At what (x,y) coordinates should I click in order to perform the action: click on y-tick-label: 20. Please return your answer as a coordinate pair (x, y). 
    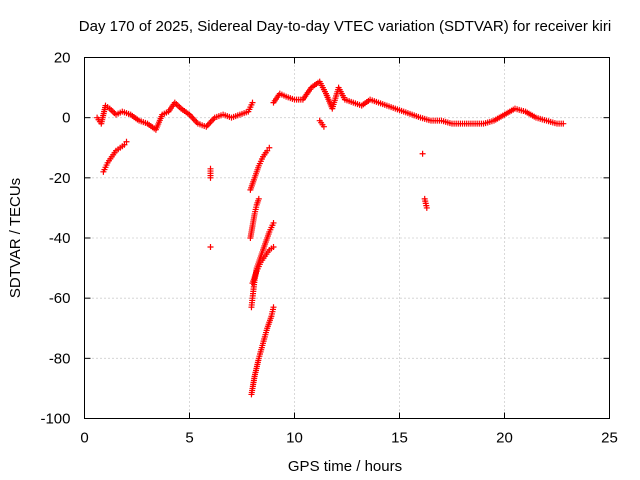
    Looking at the image, I should click on (62, 58).